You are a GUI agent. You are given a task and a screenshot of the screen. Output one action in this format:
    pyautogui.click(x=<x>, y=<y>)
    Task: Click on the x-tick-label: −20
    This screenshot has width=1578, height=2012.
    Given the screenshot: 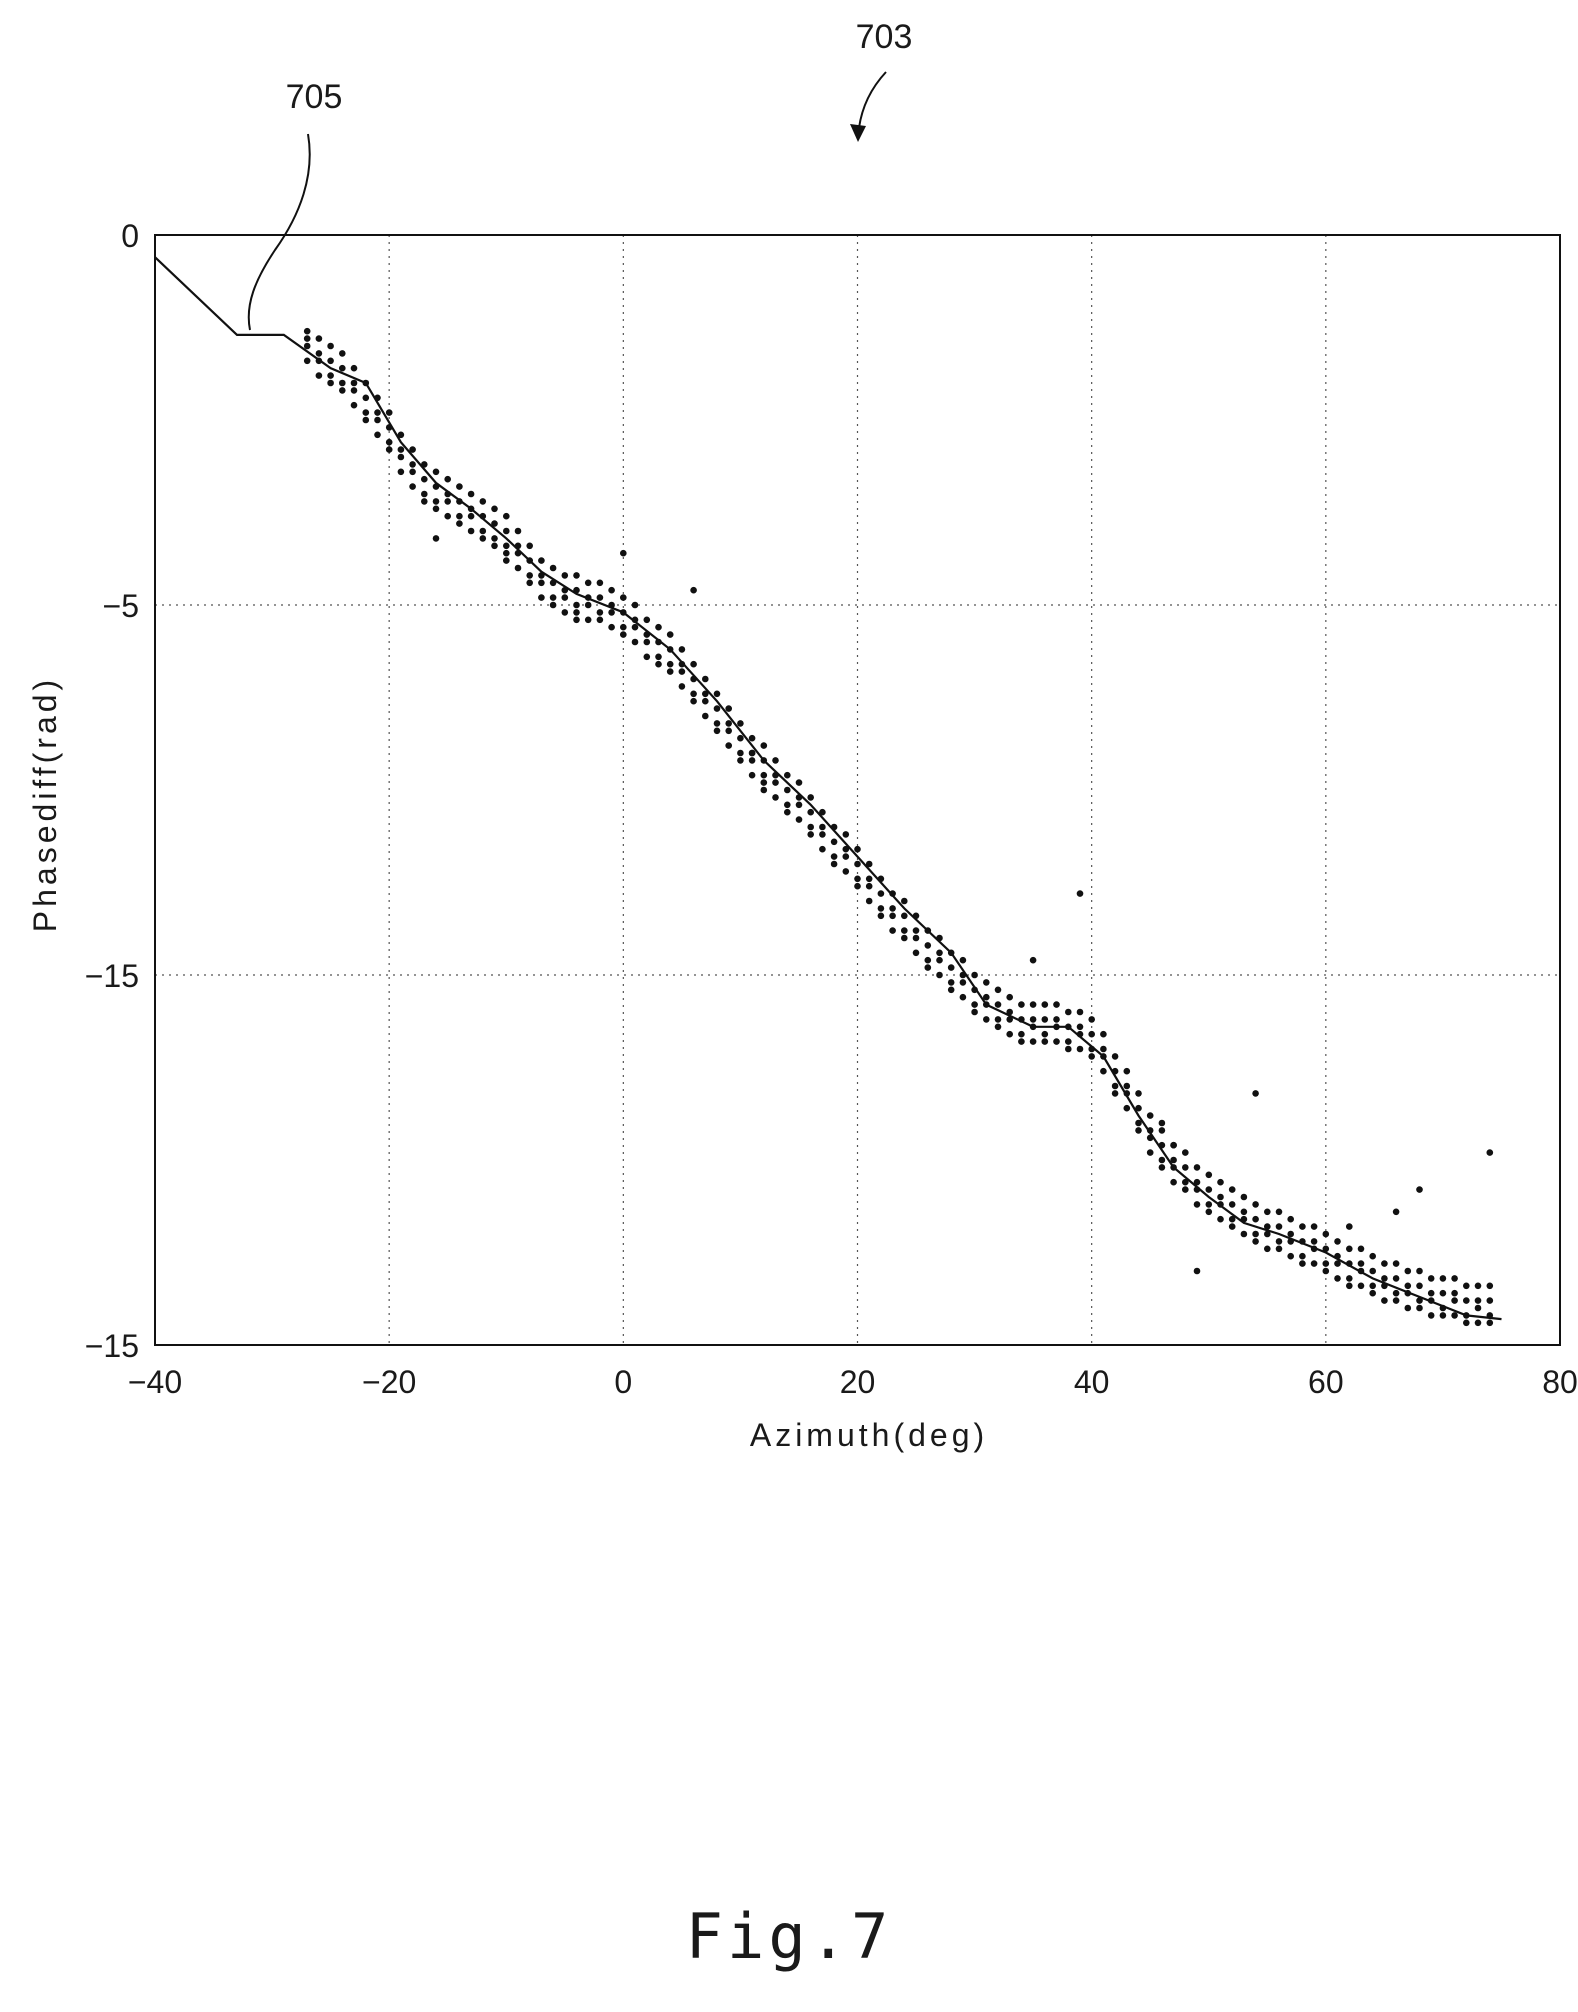 What is the action you would take?
    pyautogui.click(x=389, y=1382)
    